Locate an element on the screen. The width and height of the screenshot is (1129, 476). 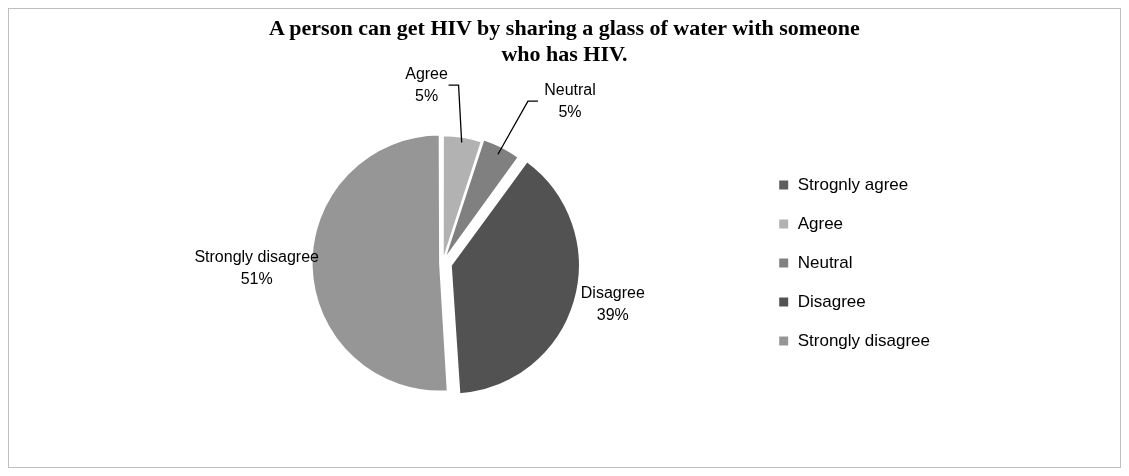
legend-label: Agree is located at coordinates (820, 223).